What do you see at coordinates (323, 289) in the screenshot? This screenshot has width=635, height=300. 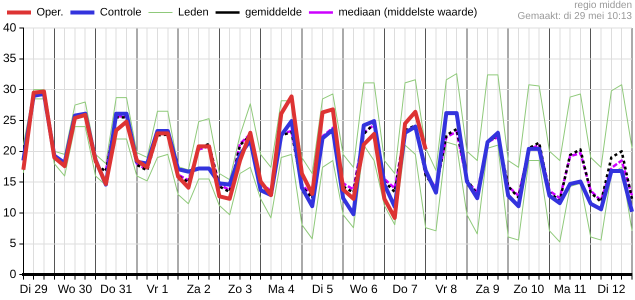 I see `x-tick-label: Di 5` at bounding box center [323, 289].